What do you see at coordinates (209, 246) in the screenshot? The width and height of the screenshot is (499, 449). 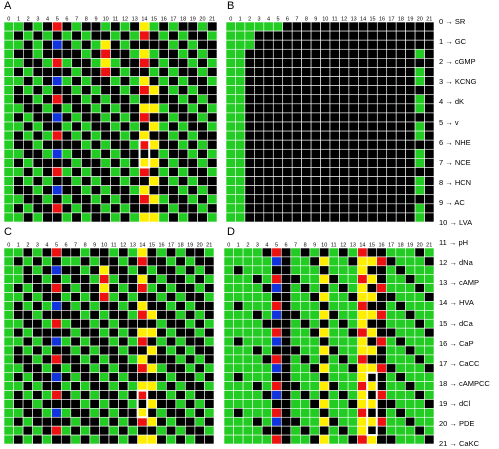 I see `column-header: 21` at bounding box center [209, 246].